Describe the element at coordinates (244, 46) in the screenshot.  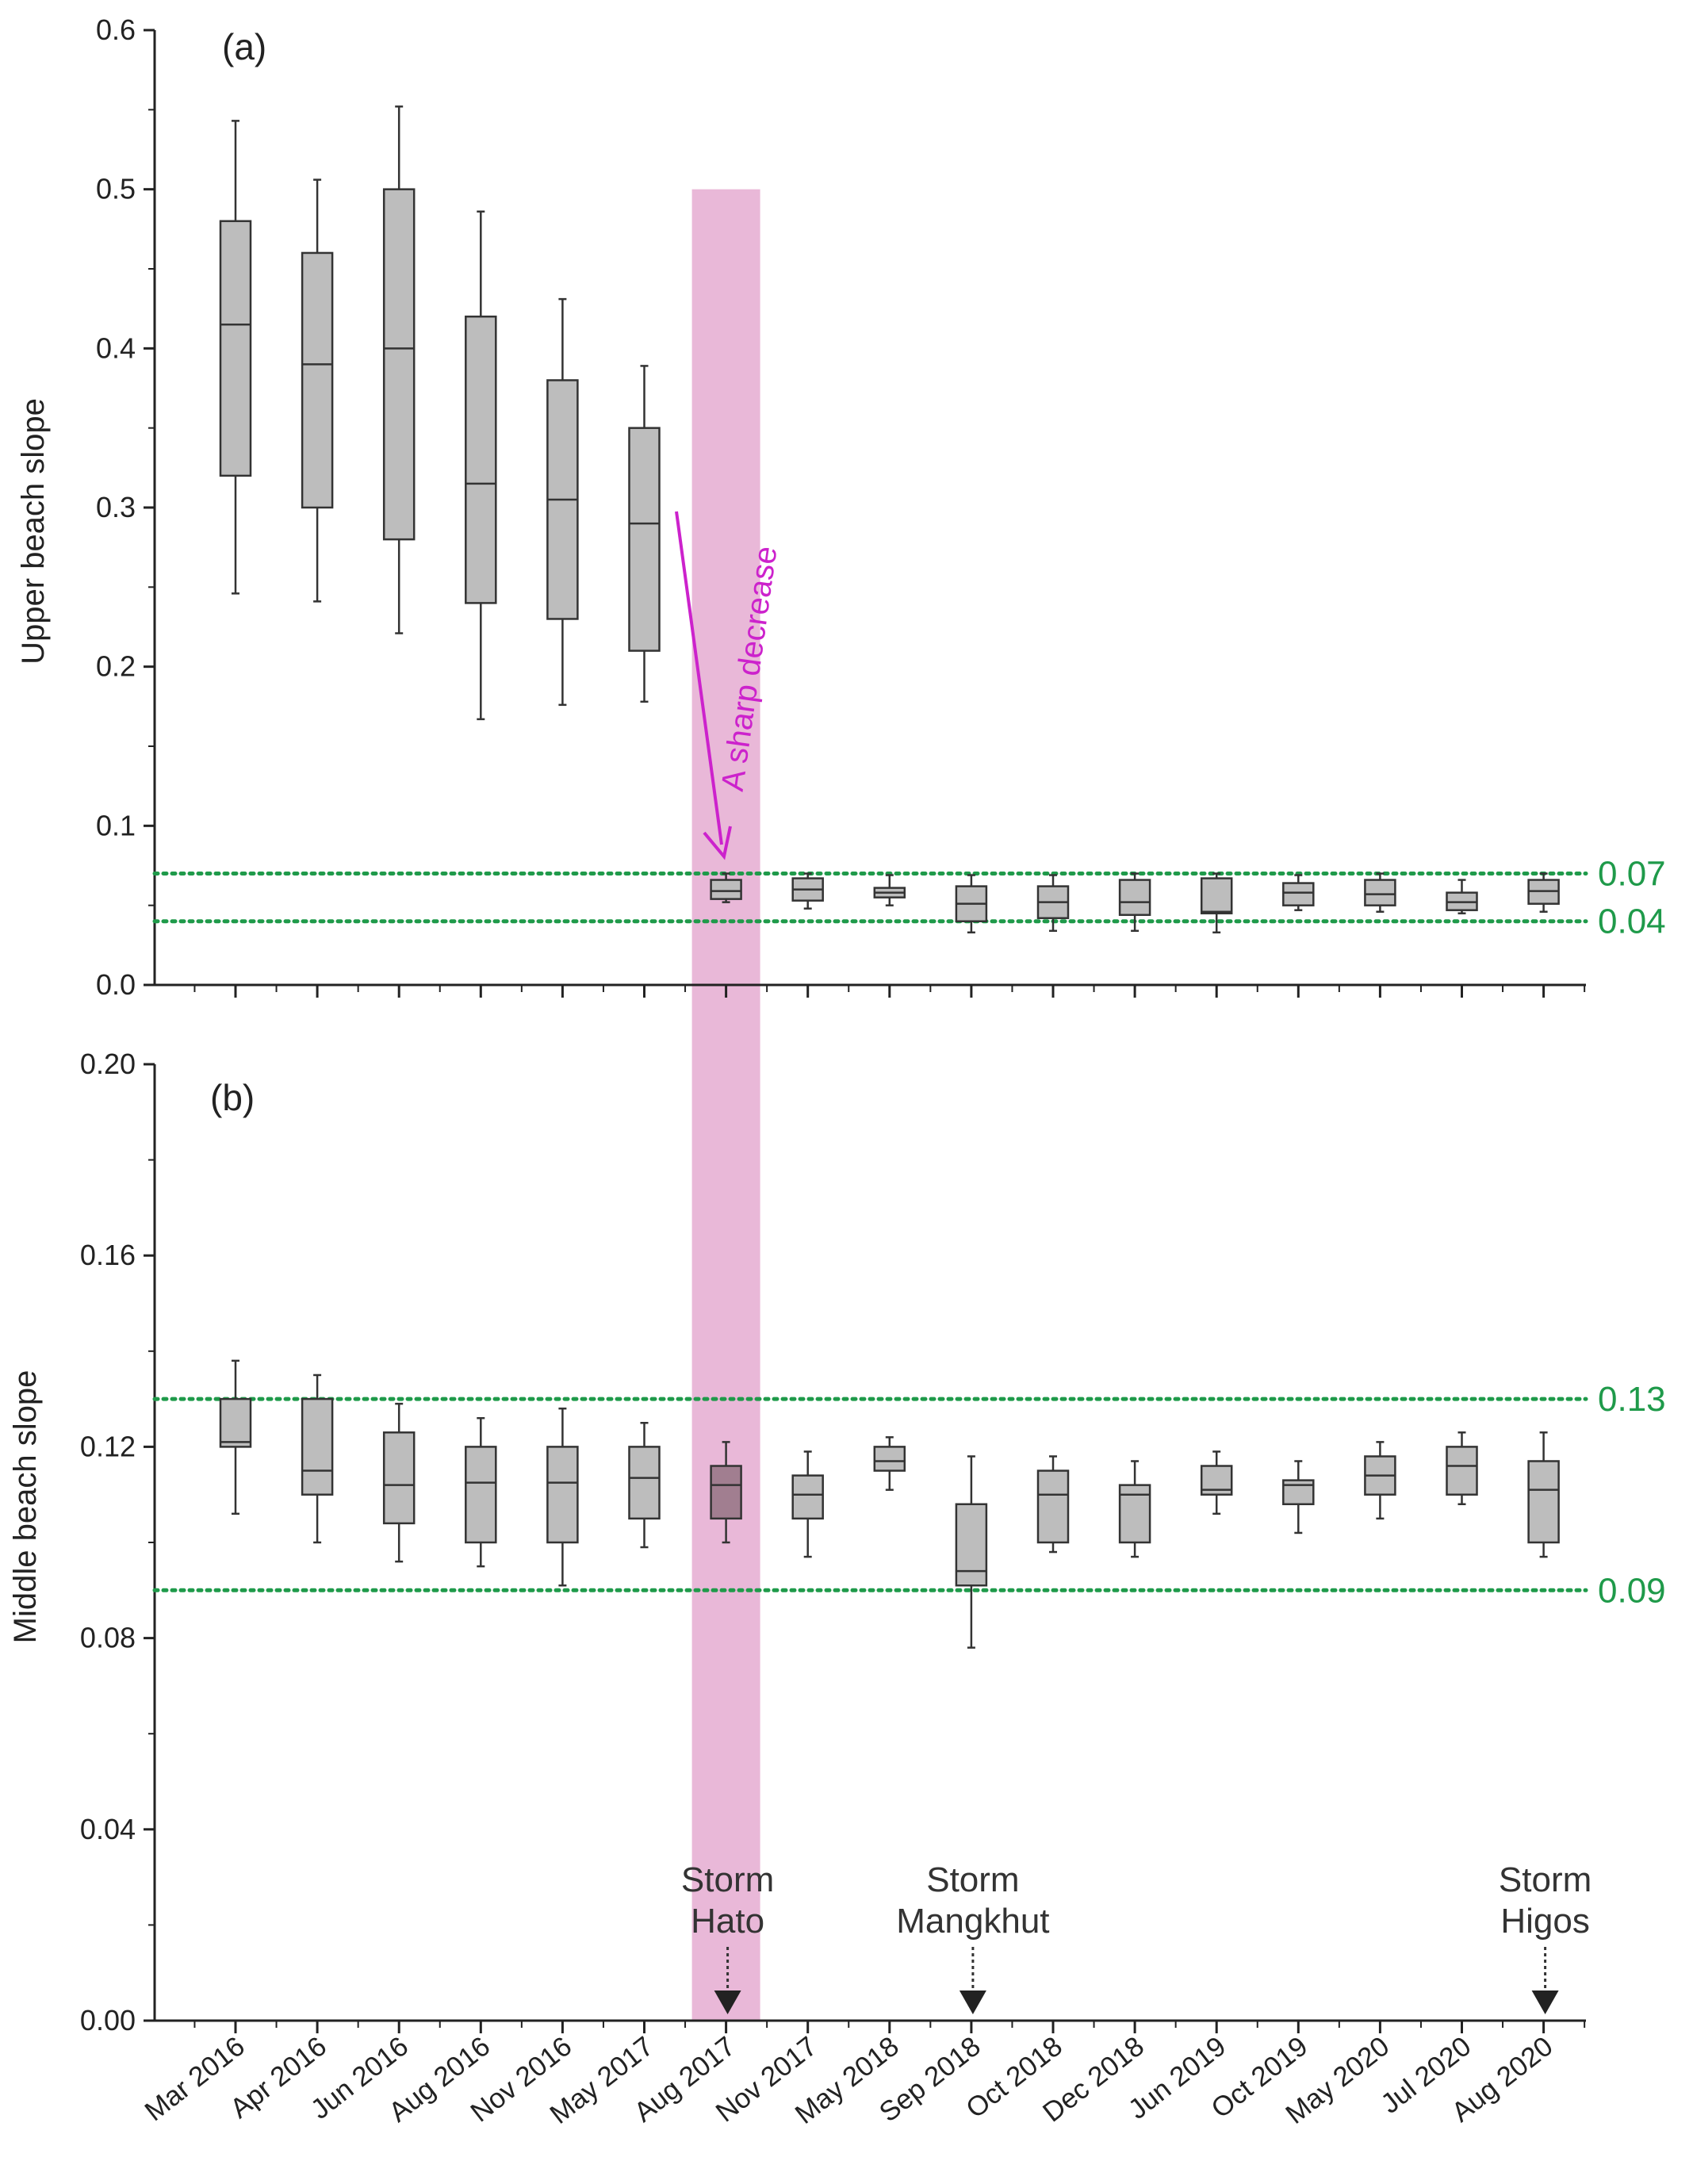
I see `panel-a-label: (a)` at that location.